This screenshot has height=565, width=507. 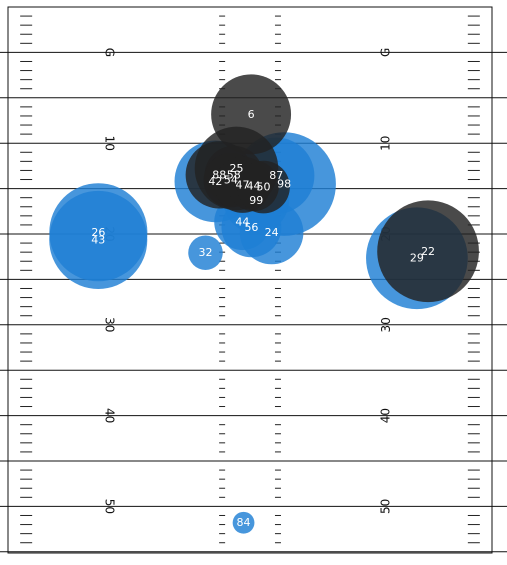 What do you see at coordinates (386, 506) in the screenshot?
I see `yard-number-right: 50` at bounding box center [386, 506].